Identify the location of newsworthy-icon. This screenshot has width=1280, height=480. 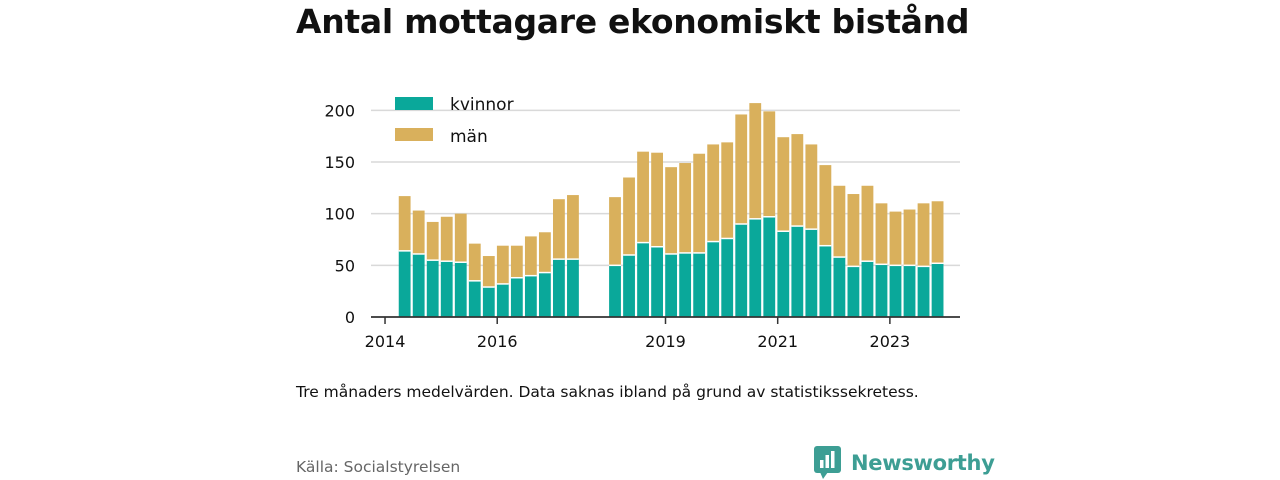
(827, 462).